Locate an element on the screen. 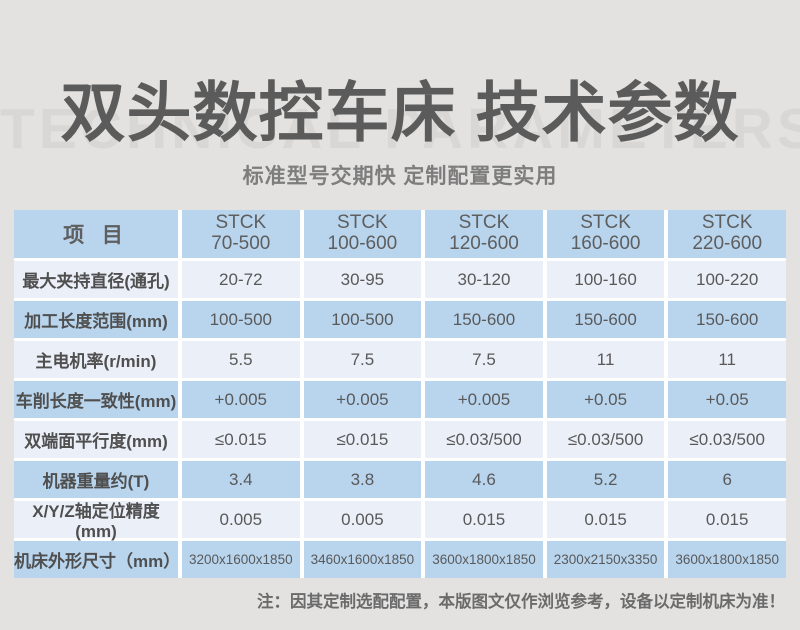 The image size is (800, 630). table-corner-header: 项 目 is located at coordinates (96, 234).